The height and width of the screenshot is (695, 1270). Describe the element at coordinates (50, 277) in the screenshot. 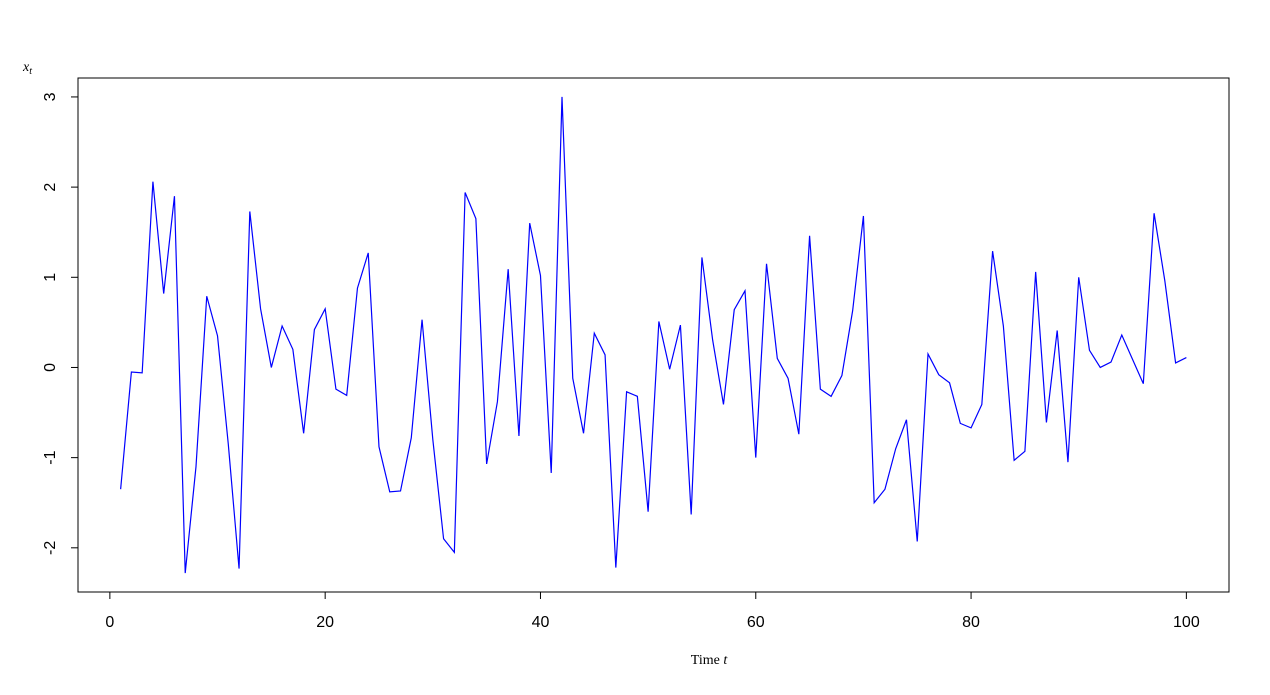

I see `y-tick-label: 1` at that location.